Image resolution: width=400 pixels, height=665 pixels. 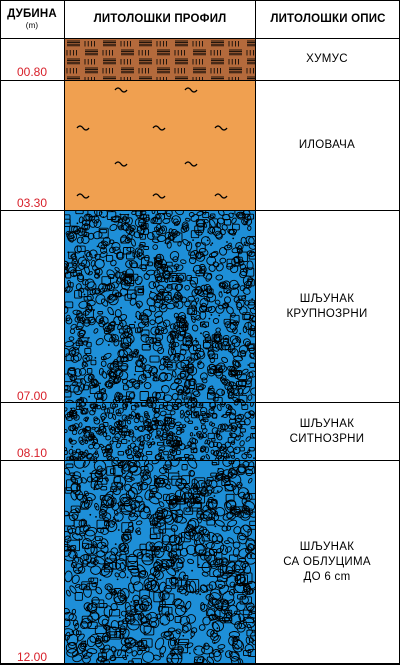 I want to click on layer-description: ШЉУНАК СА ОБЛУЦИМА ДО 6 cm, so click(x=327, y=562).